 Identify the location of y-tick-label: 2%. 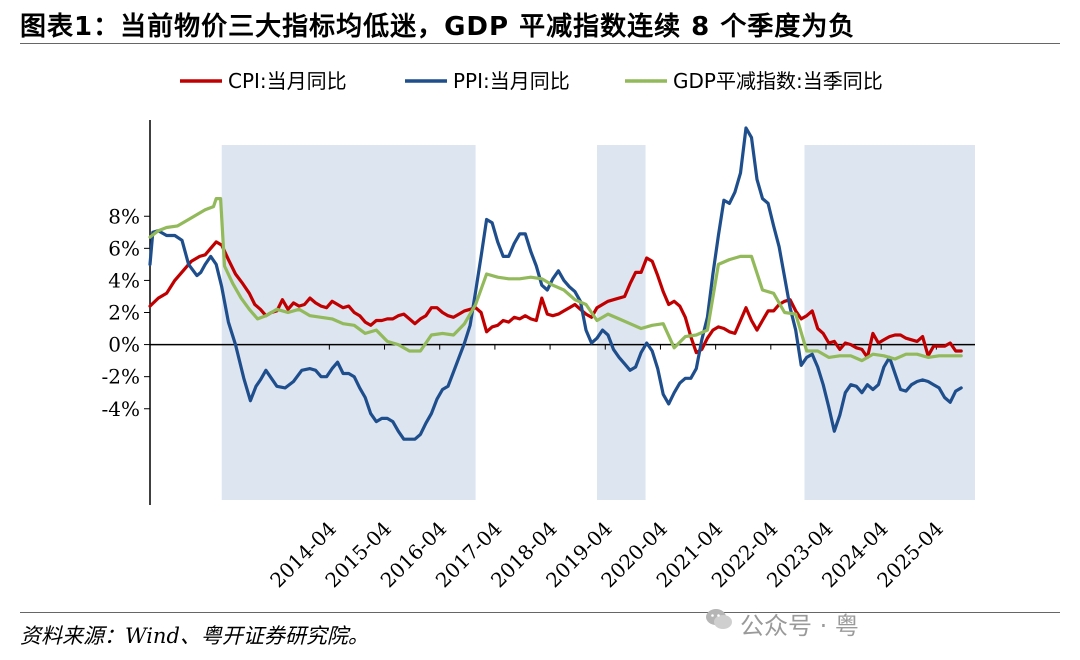
(124, 313).